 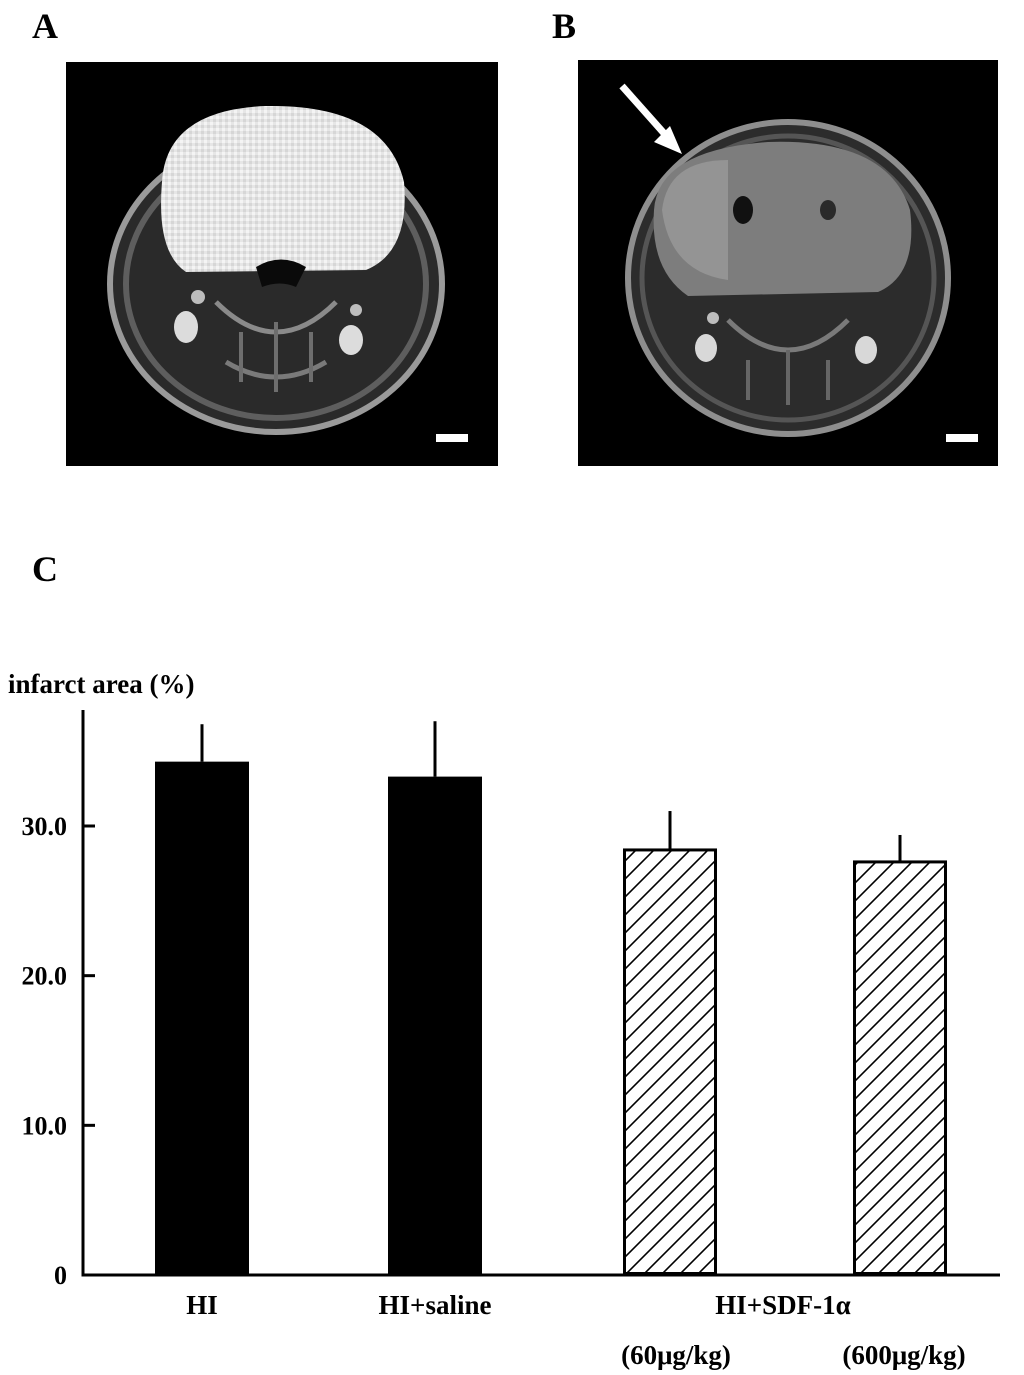 I want to click on y-tick-label-2: 20.0, so click(x=45, y=976).